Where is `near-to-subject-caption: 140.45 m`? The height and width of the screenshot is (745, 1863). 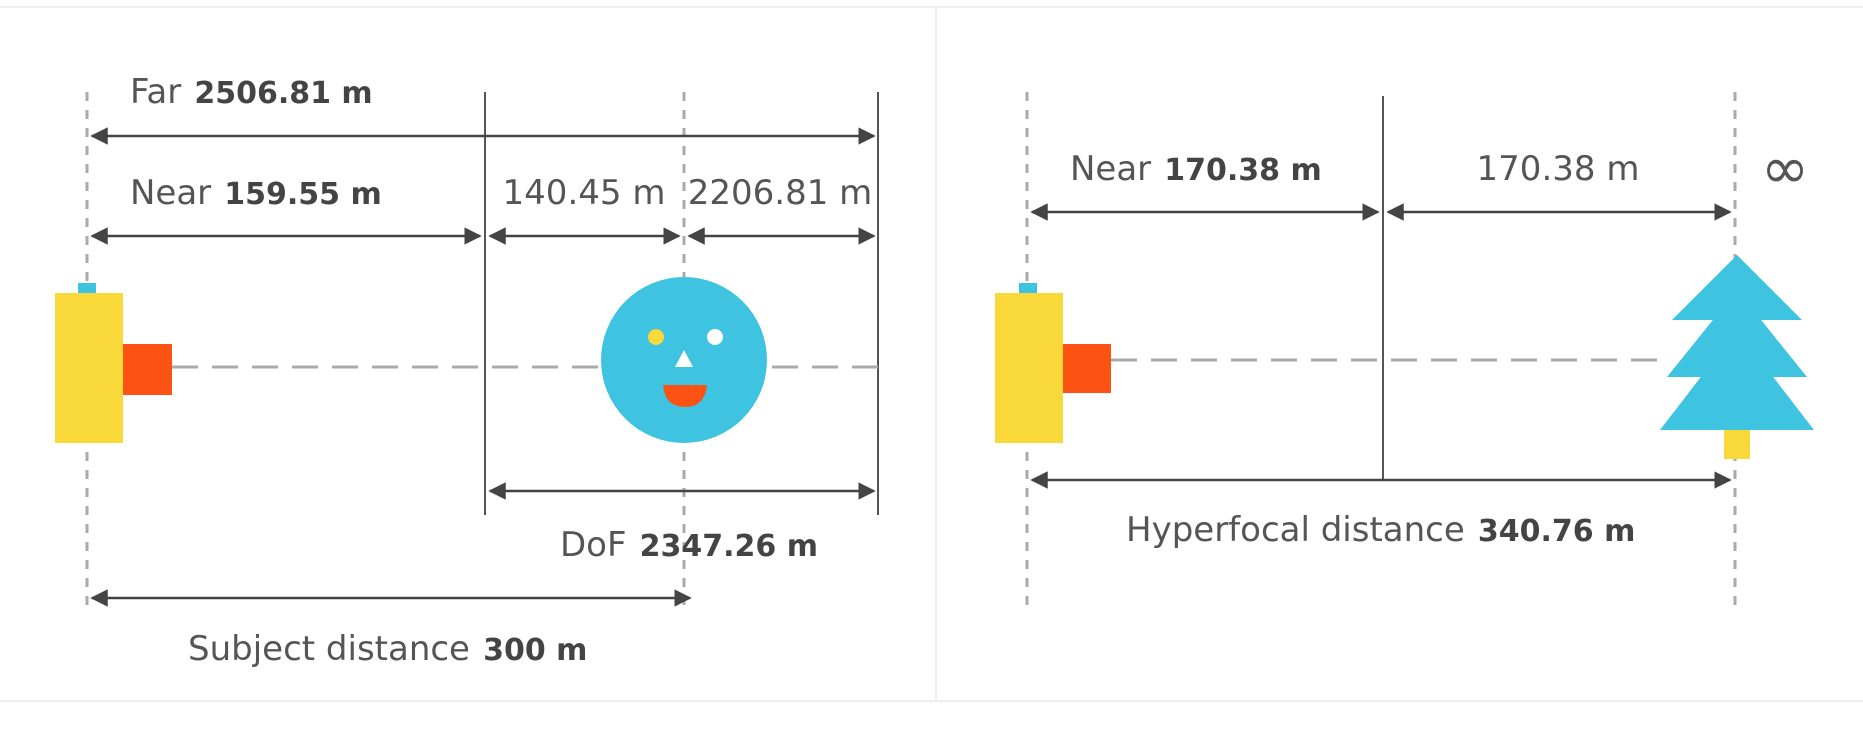 near-to-subject-caption: 140.45 m is located at coordinates (584, 193).